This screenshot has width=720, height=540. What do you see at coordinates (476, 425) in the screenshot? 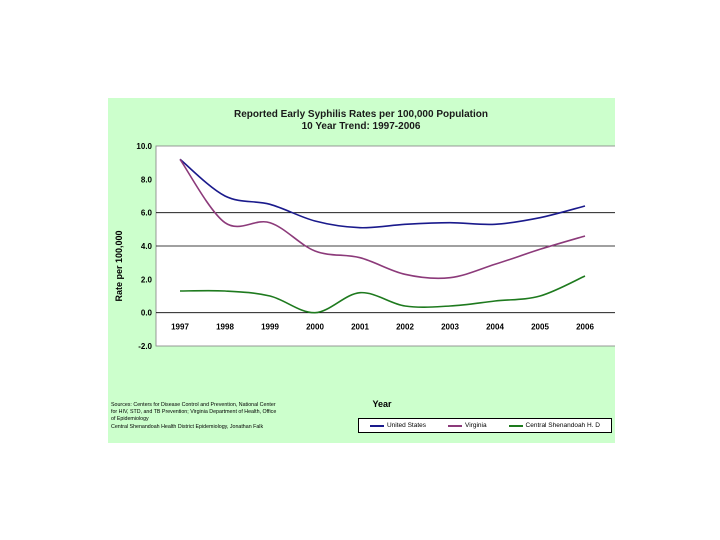
I see `legend-label: Virginia` at bounding box center [476, 425].